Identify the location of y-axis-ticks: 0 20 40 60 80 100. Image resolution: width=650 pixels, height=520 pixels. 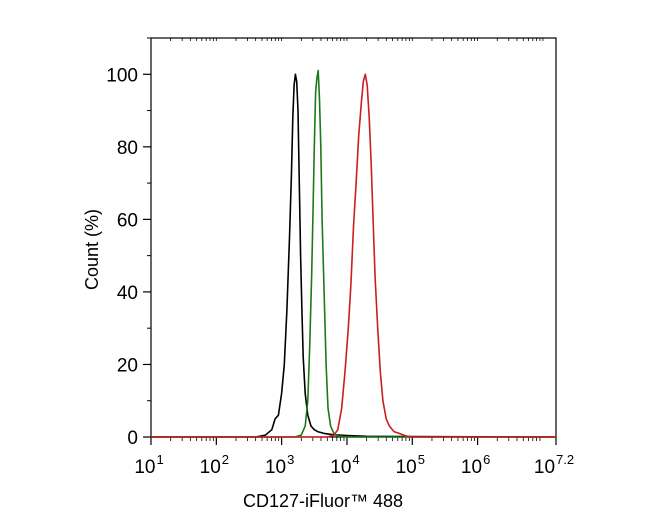
(128, 243).